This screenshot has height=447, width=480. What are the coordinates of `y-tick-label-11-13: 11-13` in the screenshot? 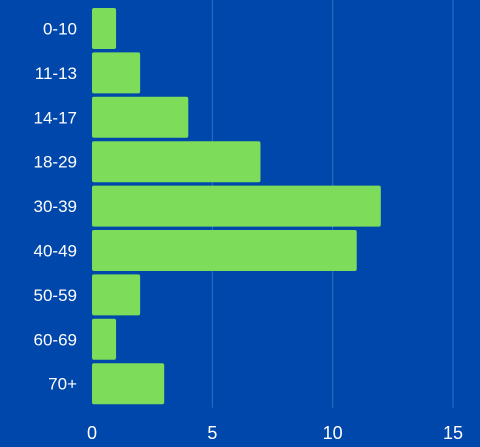 It's located at (56, 73).